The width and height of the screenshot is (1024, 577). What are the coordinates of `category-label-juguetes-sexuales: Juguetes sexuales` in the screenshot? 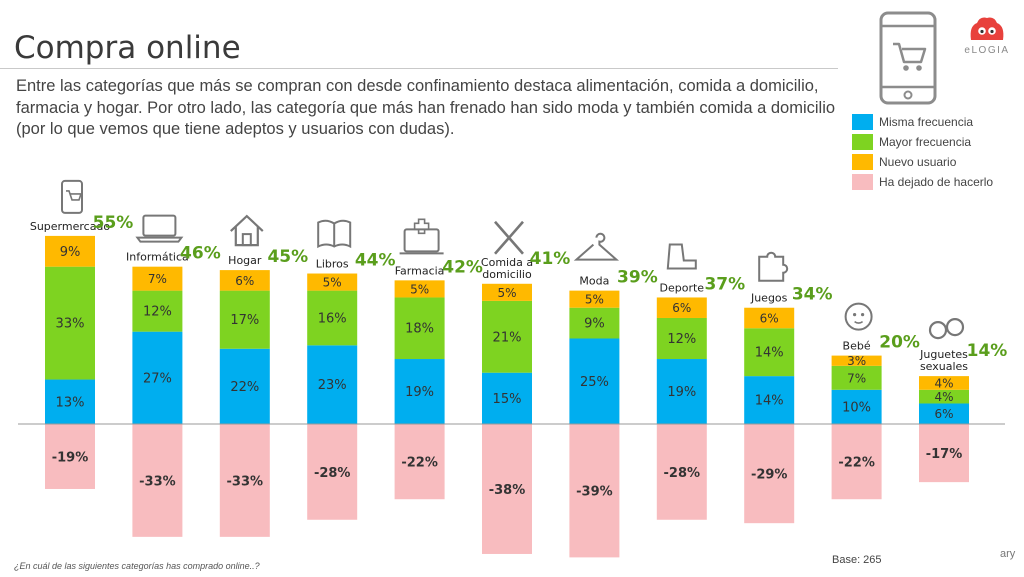 It's located at (943, 360).